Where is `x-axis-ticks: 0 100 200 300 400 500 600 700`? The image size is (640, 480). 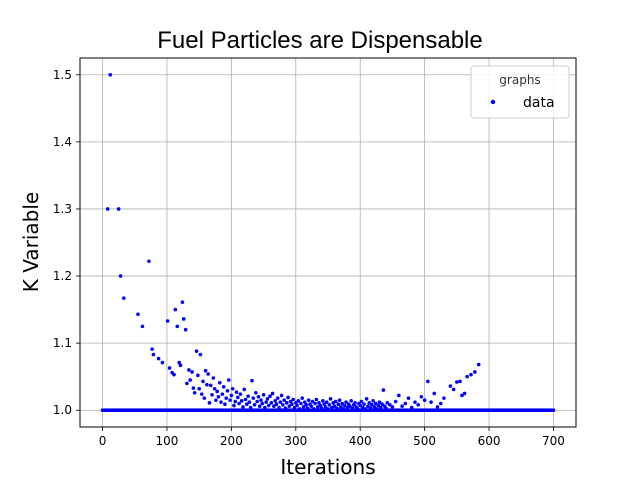
x-axis-ticks: 0 100 200 300 400 500 600 700 is located at coordinates (332, 437).